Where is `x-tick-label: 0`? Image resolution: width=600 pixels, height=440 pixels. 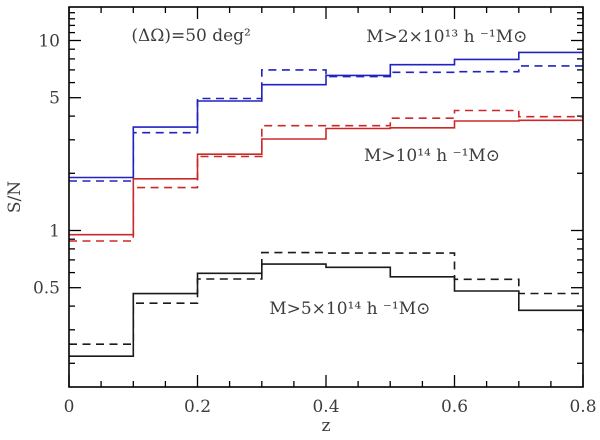 x-tick-label: 0 is located at coordinates (69, 407).